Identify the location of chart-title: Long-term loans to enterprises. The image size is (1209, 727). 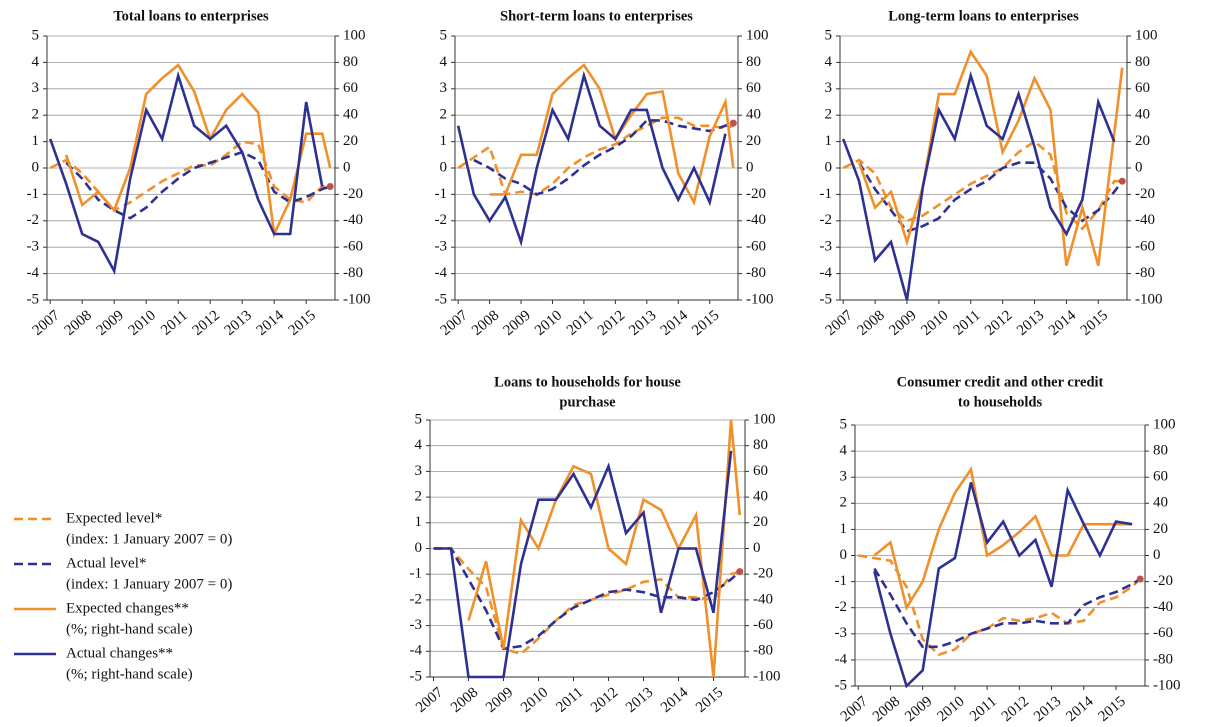
(983, 16).